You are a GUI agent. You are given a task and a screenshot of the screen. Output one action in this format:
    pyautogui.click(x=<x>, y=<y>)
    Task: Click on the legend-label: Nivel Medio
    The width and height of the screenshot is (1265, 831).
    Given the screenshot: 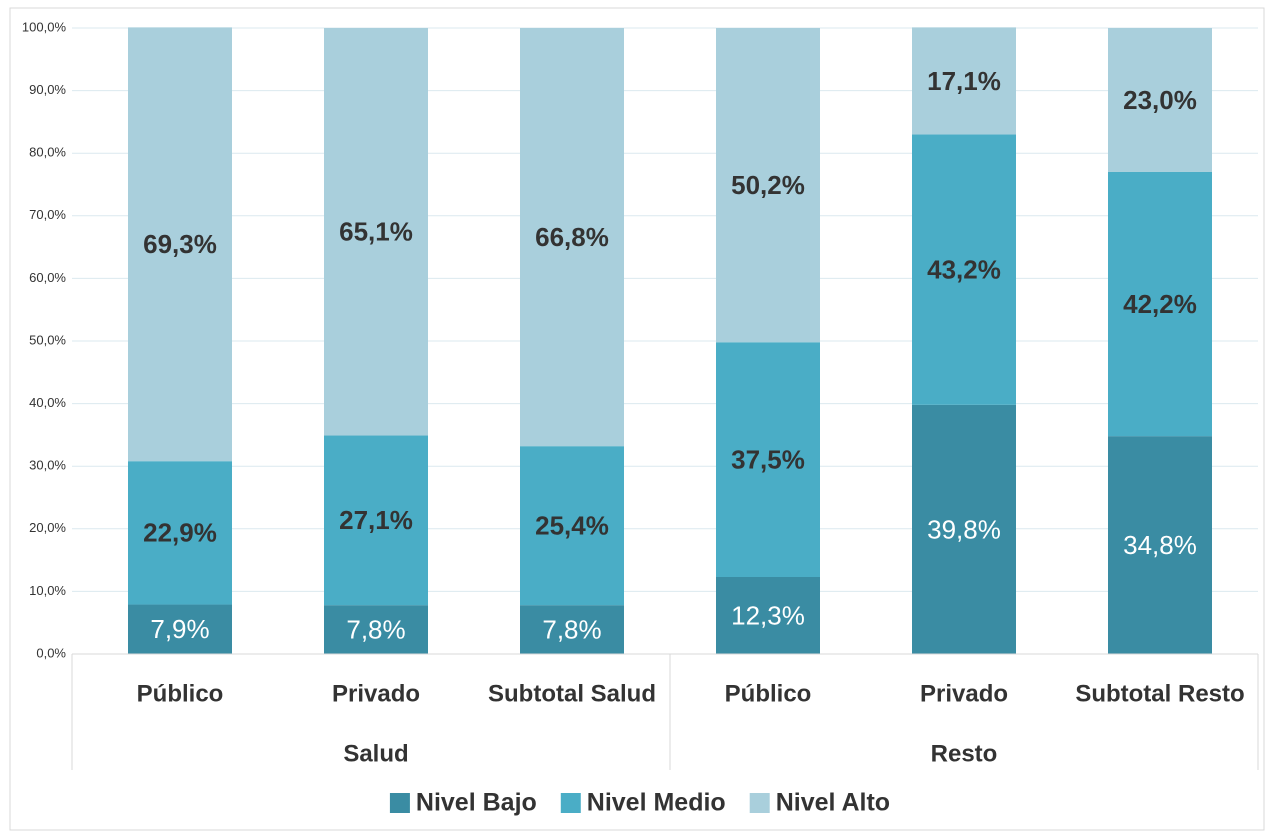 What is the action you would take?
    pyautogui.click(x=656, y=803)
    